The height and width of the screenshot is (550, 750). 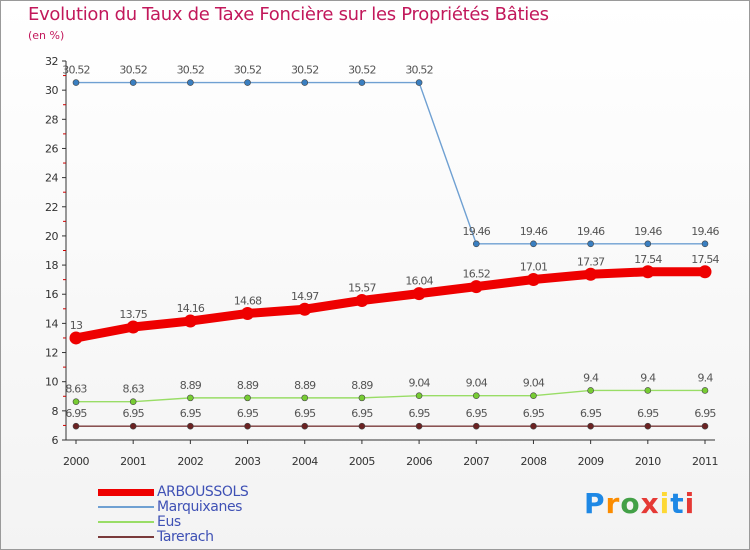 What do you see at coordinates (51, 353) in the screenshot?
I see `y-tick-label: 12` at bounding box center [51, 353].